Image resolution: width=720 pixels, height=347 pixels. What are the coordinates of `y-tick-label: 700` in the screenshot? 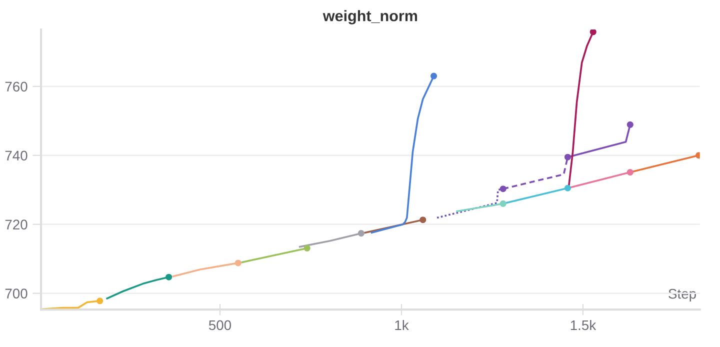 It's located at (16, 293).